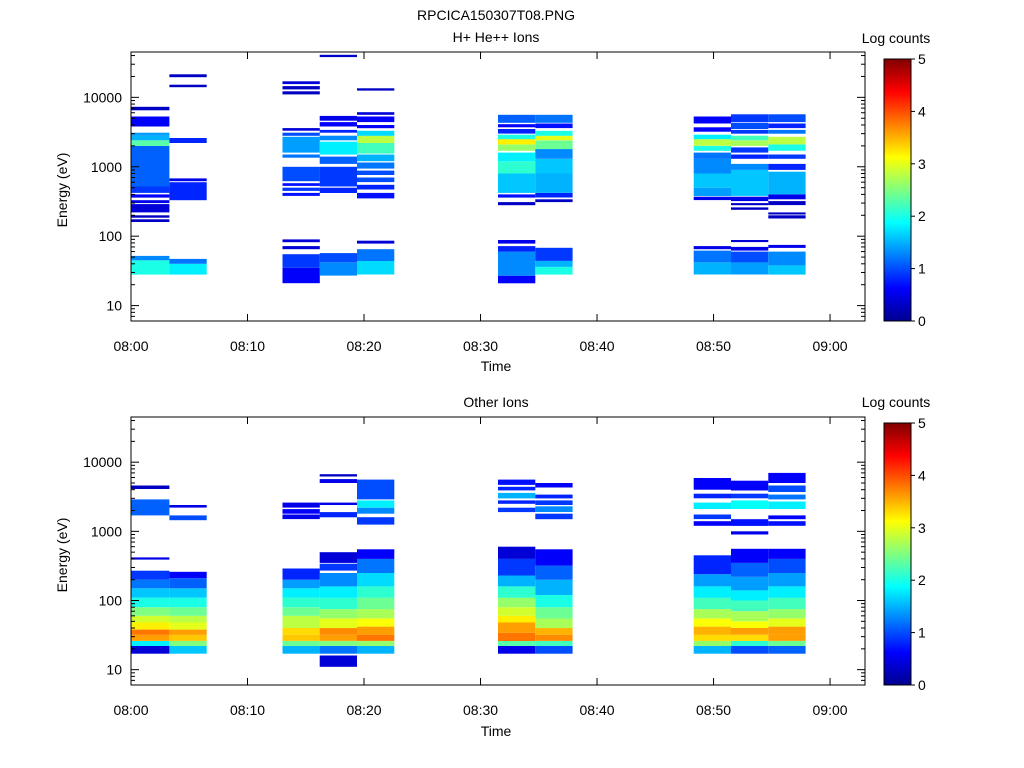 This screenshot has width=1024, height=768. Describe the element at coordinates (922, 685) in the screenshot. I see `colorbar-tick-label: 0` at that location.